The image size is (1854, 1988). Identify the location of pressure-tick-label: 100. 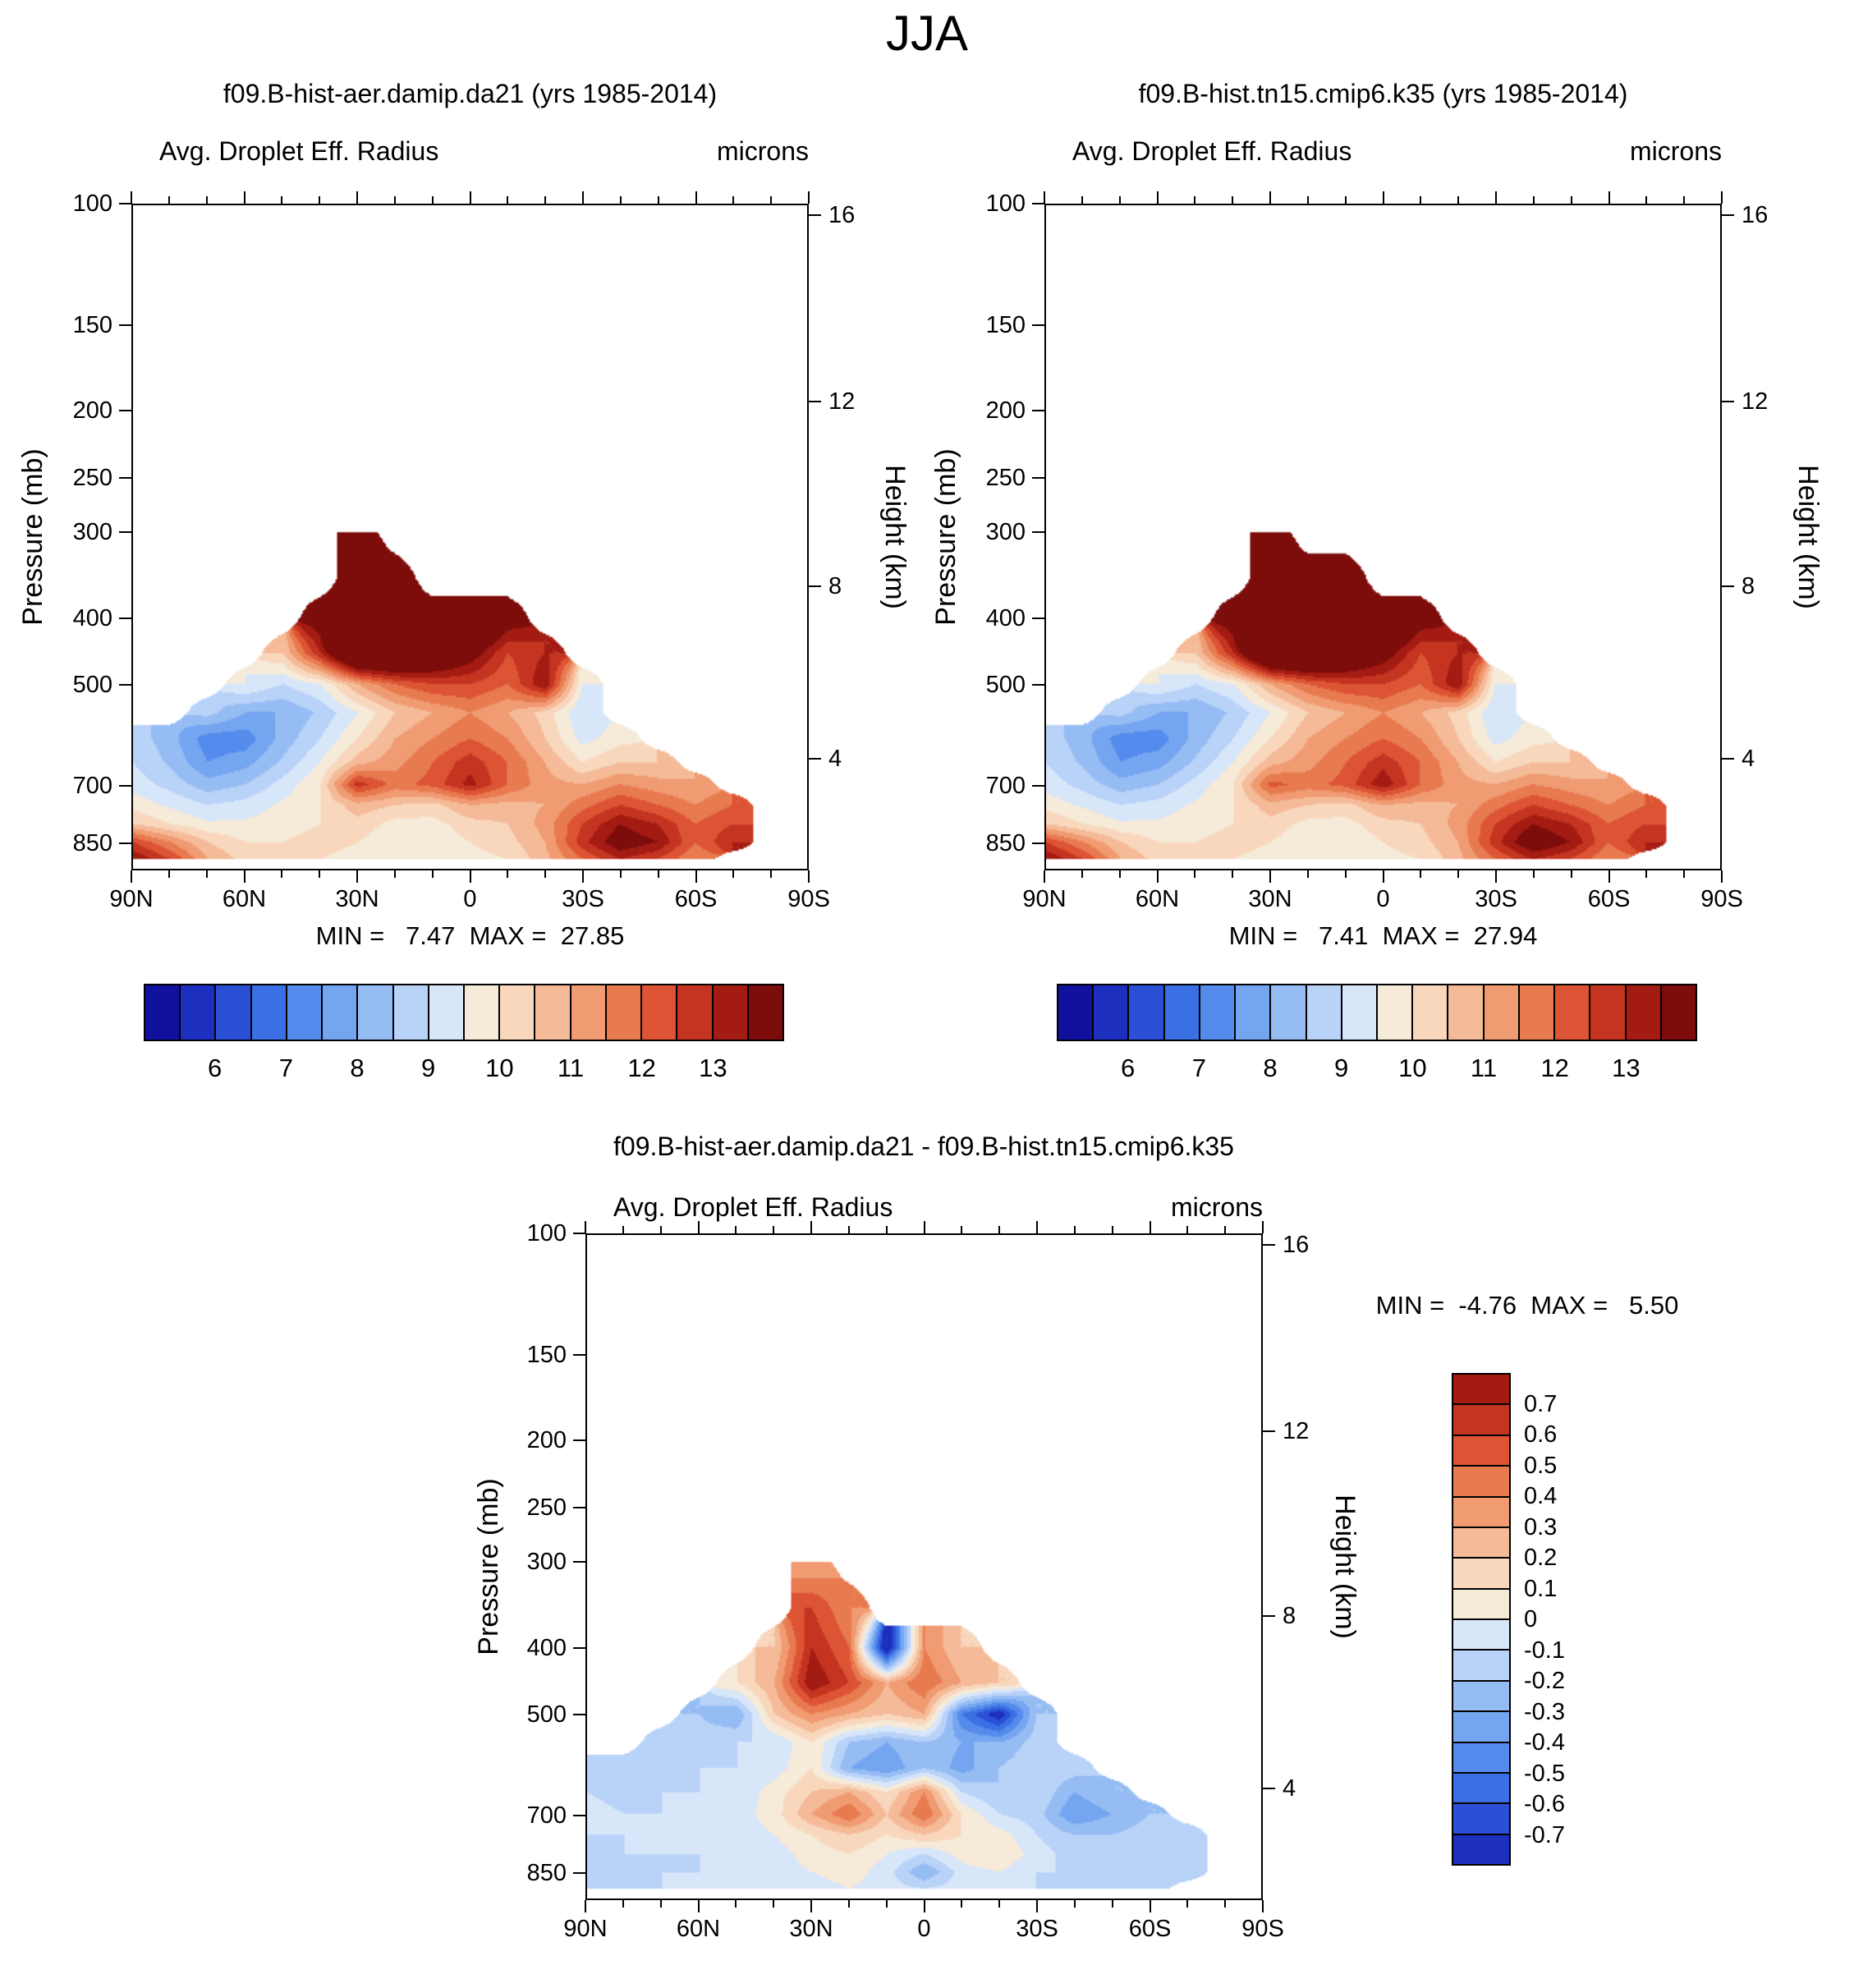
(92, 204).